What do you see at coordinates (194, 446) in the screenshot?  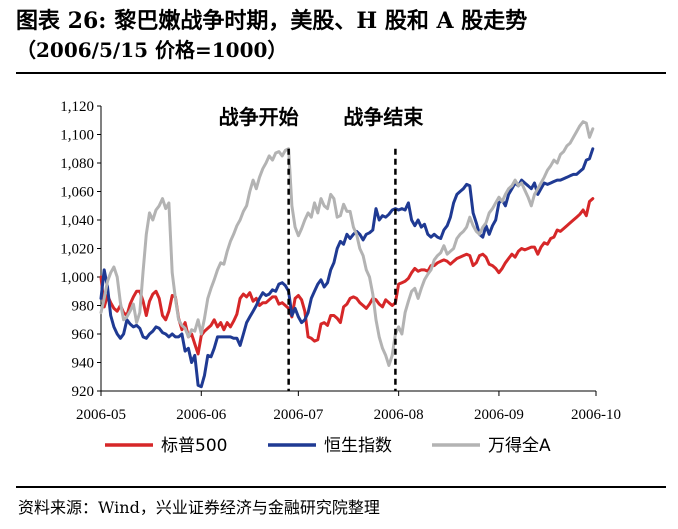 I see `legend-sp500-label: 标普500` at bounding box center [194, 446].